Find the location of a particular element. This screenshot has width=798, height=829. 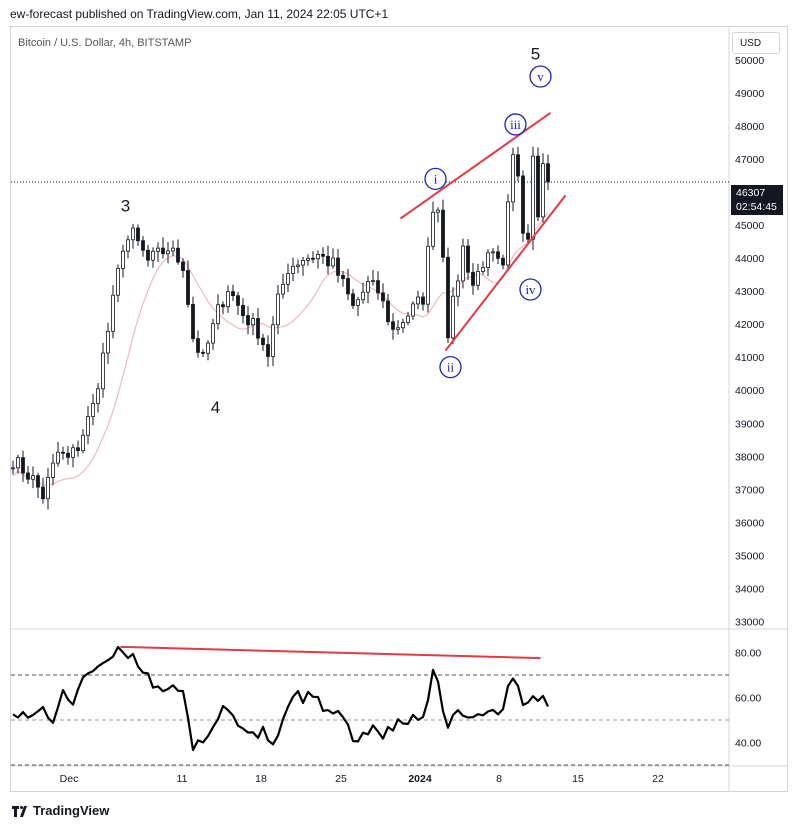

wave-label: iv is located at coordinates (530, 289).